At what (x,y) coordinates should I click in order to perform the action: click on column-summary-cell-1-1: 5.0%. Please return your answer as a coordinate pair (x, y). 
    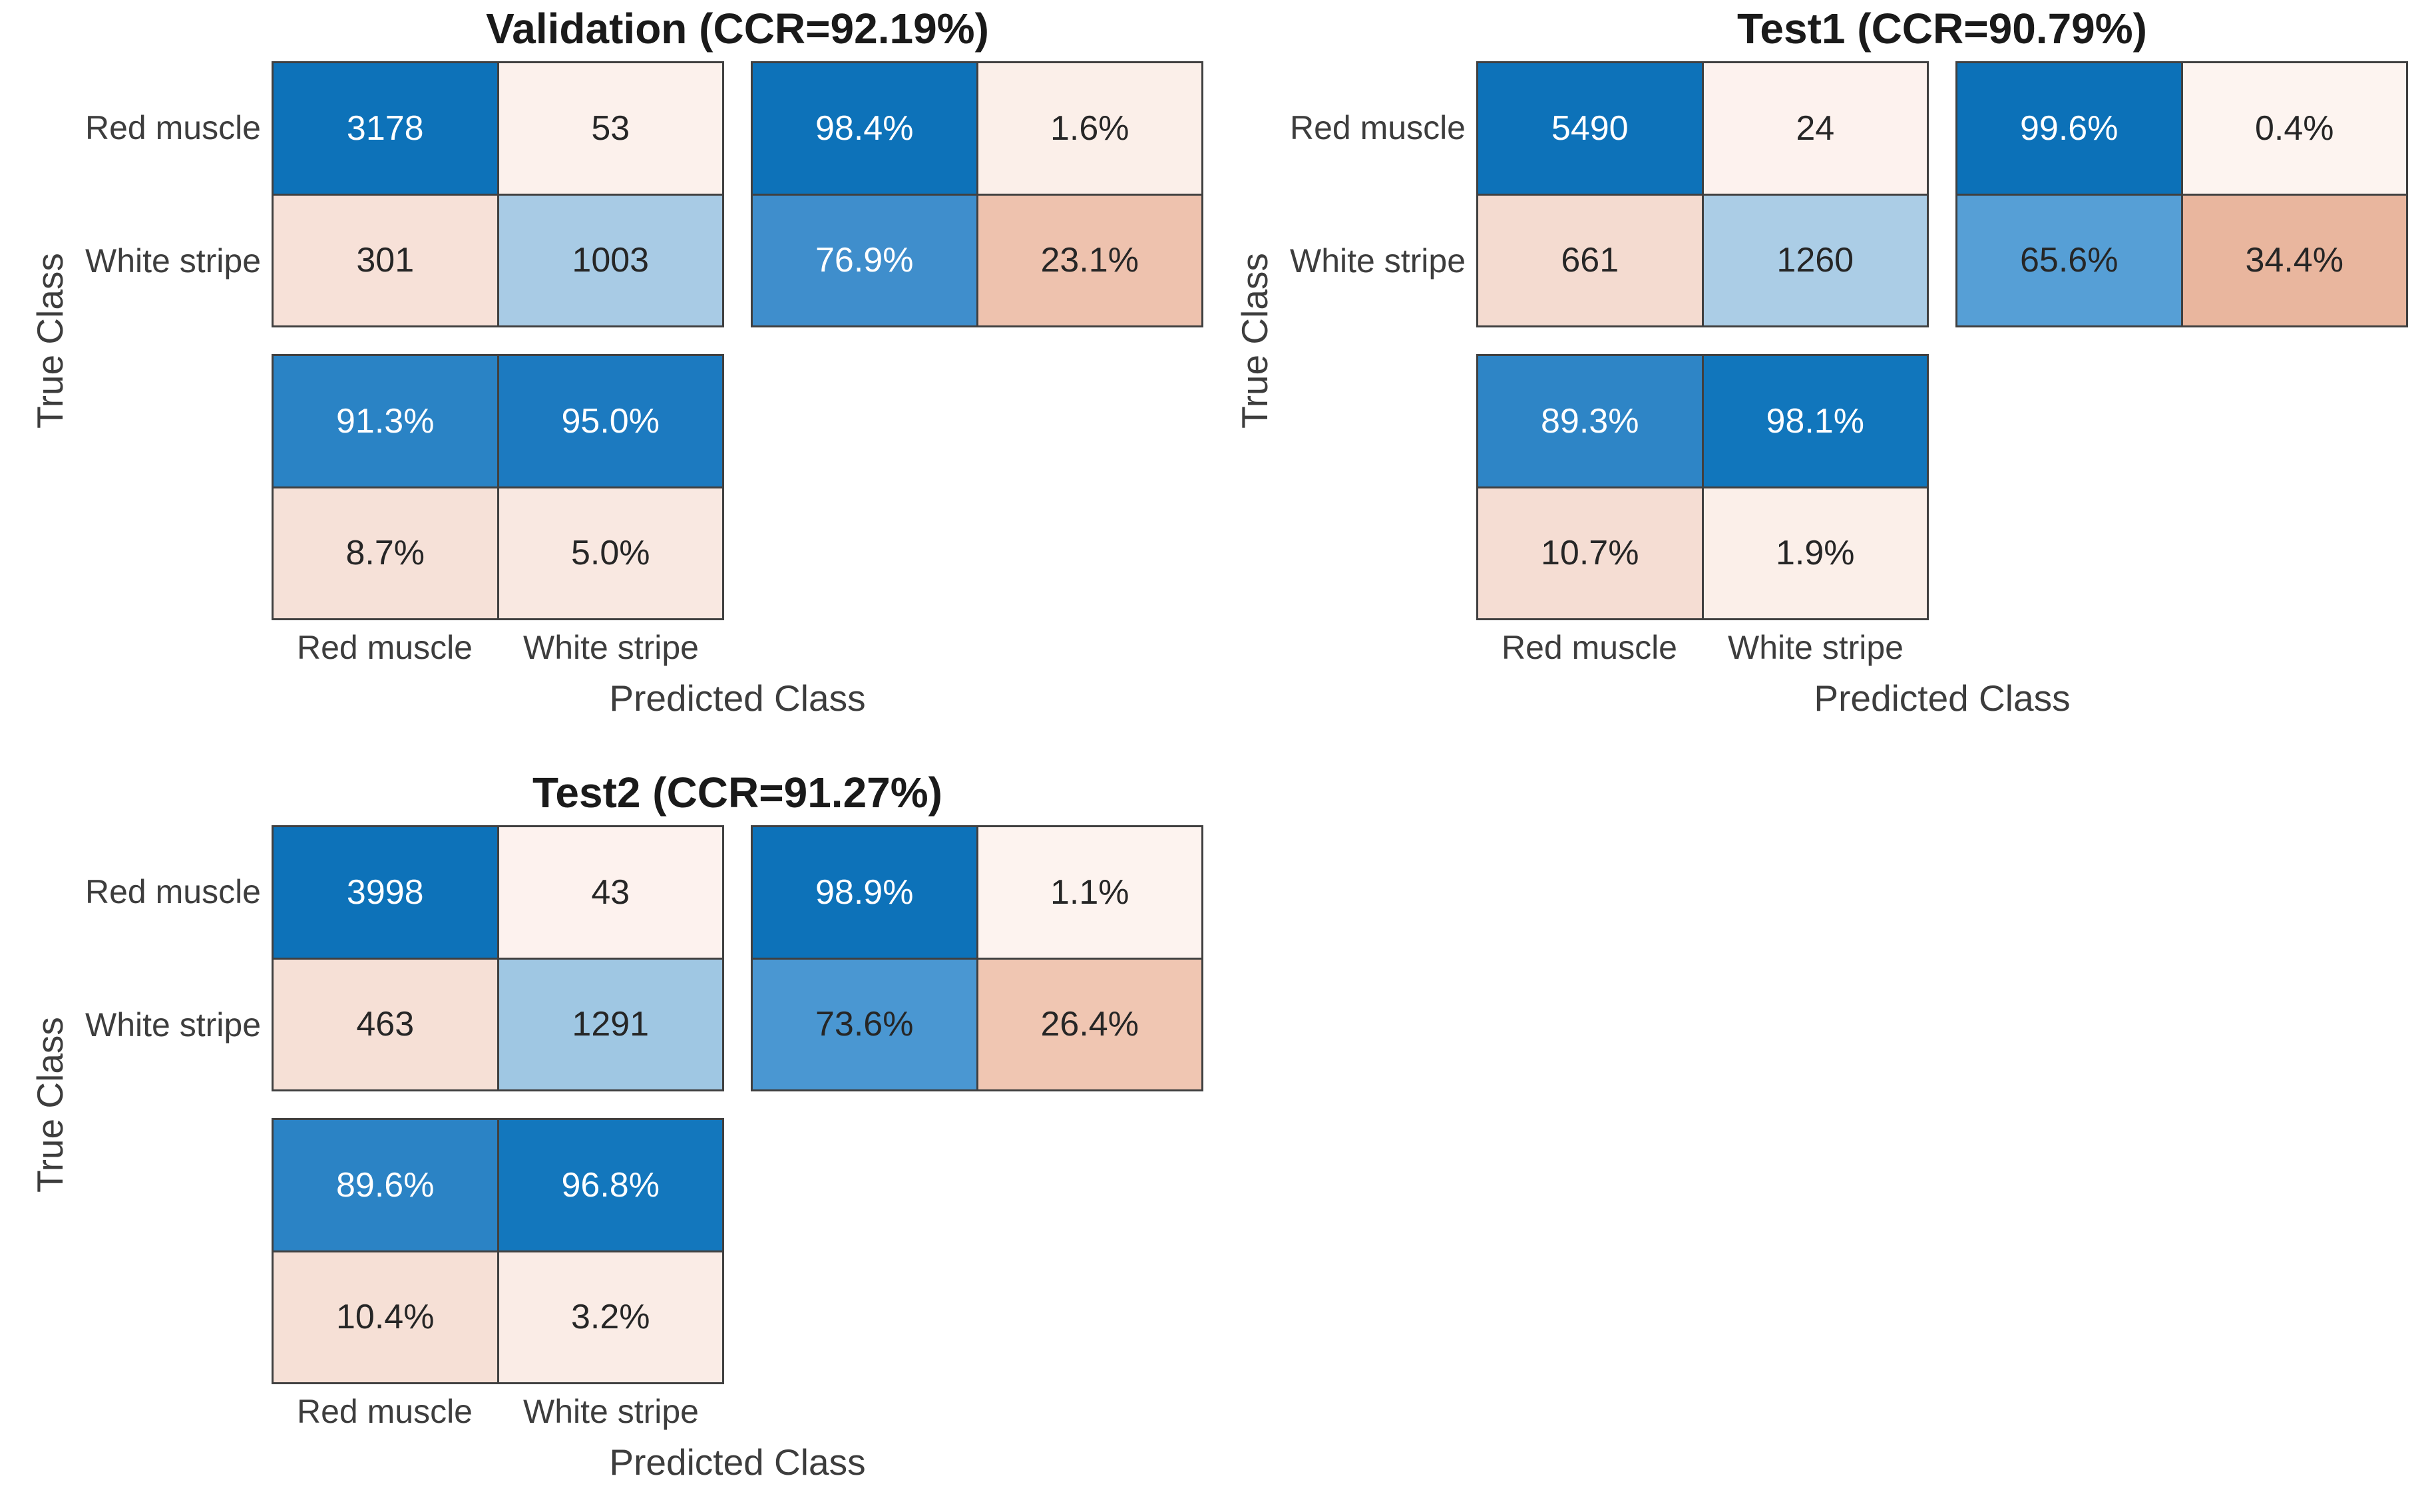
    Looking at the image, I should click on (611, 553).